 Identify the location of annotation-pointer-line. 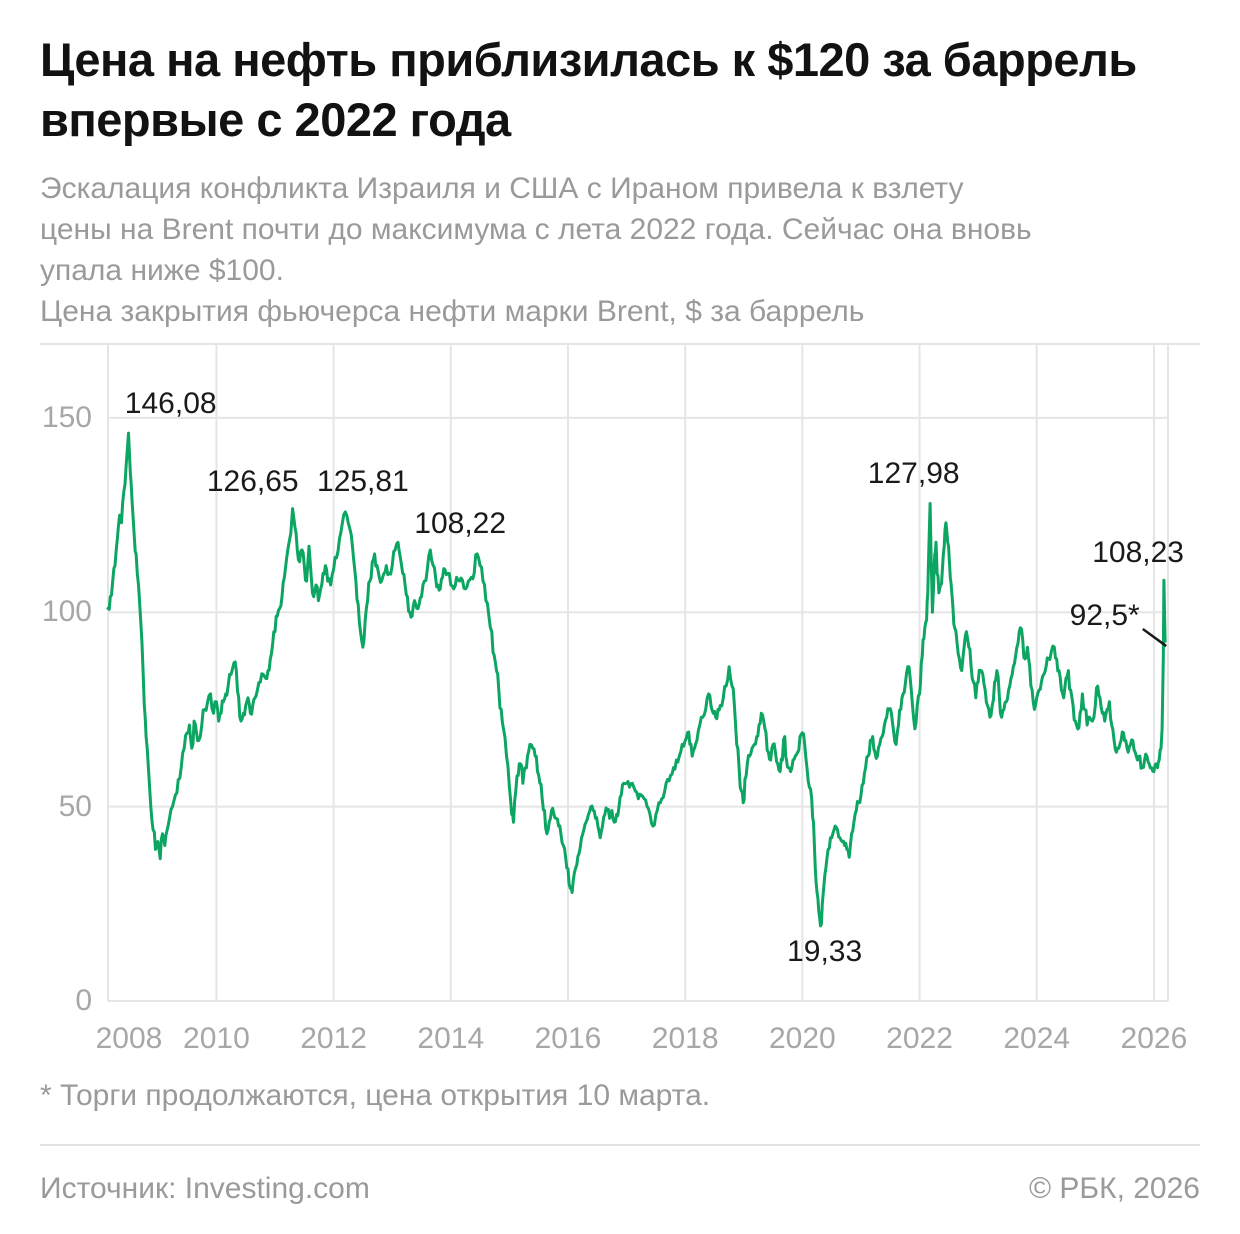
(1154, 637).